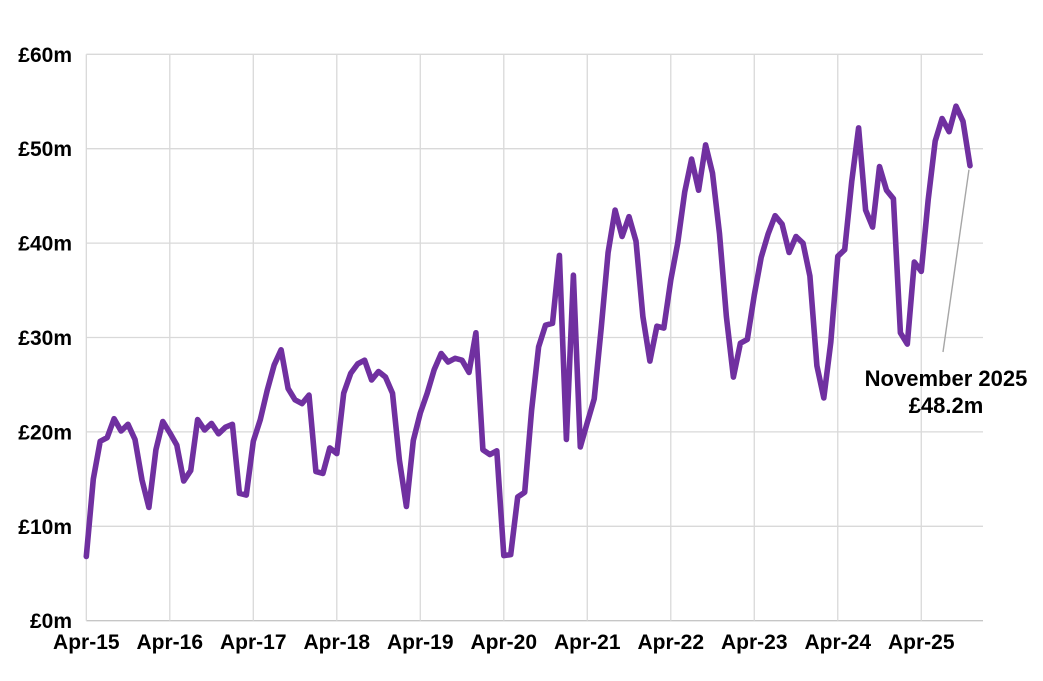  What do you see at coordinates (420, 642) in the screenshot?
I see `x-axis-tick-label: Apr-19` at bounding box center [420, 642].